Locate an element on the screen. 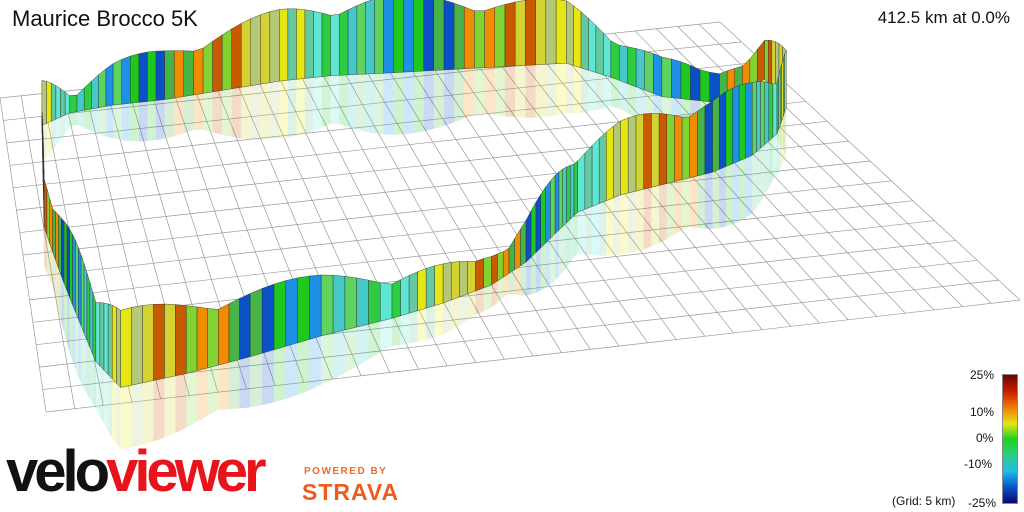  strava-logo: STRAVA is located at coordinates (351, 492).